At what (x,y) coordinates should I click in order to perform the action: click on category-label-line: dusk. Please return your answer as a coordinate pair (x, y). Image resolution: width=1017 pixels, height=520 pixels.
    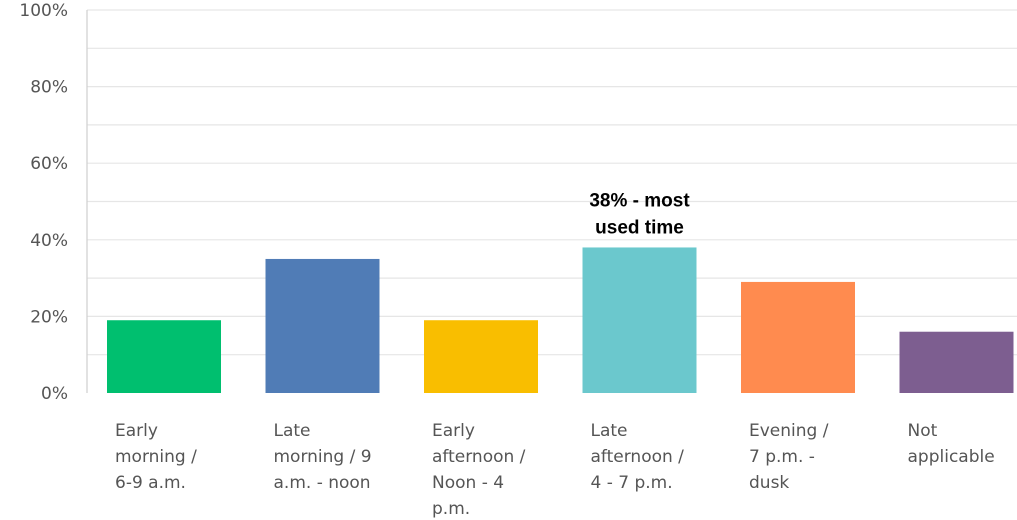
    Looking at the image, I should click on (769, 483).